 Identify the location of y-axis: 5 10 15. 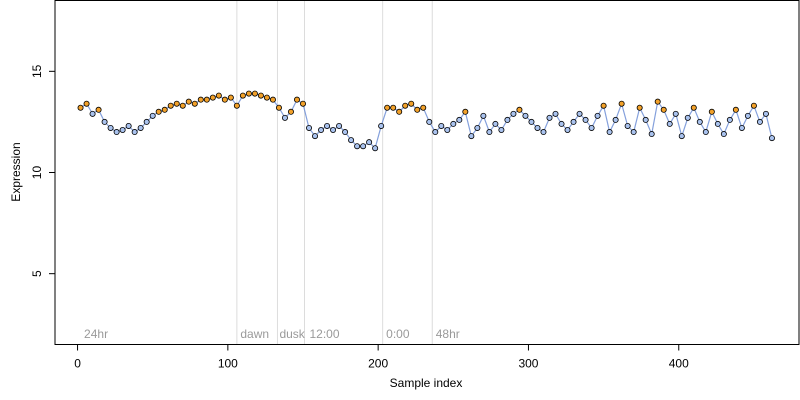
(42, 170).